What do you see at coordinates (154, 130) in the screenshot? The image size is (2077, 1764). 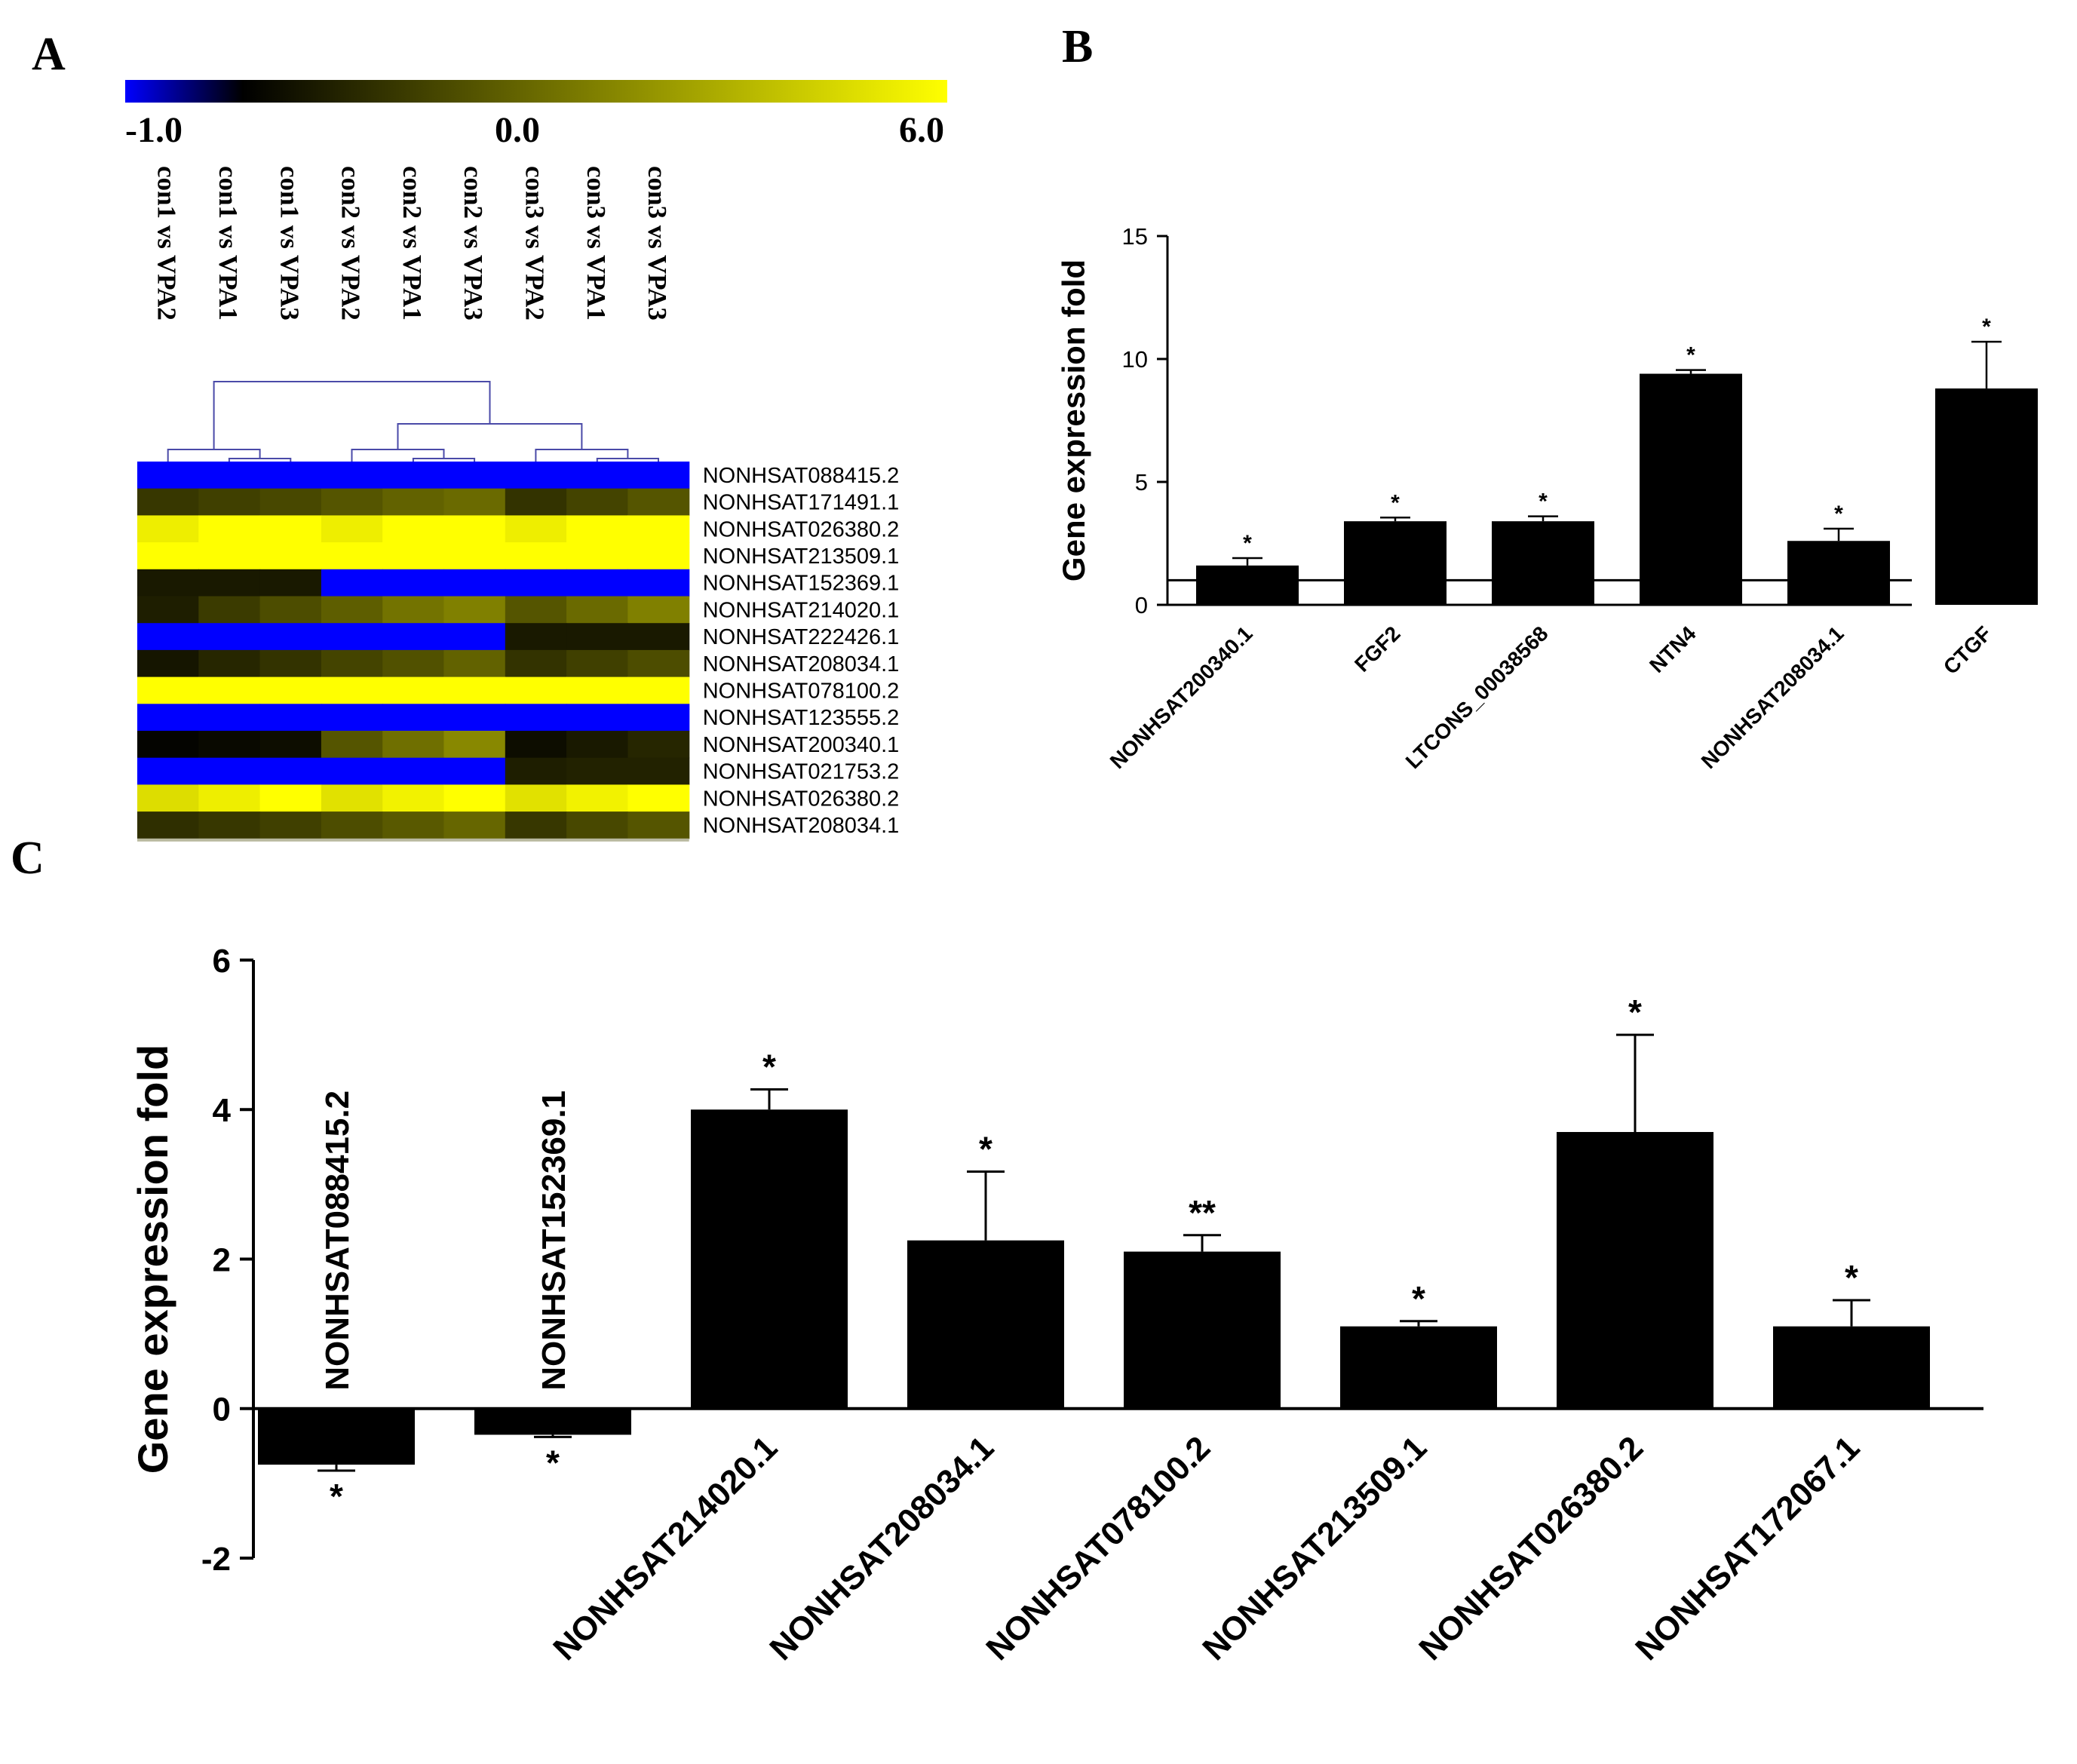 I see `colorbar-min-label: -1.0` at bounding box center [154, 130].